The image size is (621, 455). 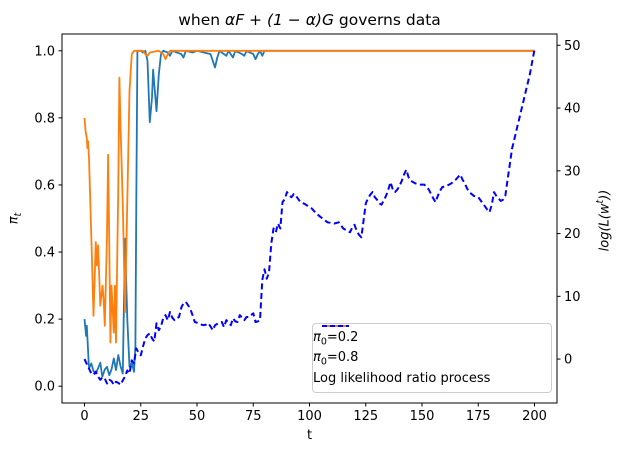 What do you see at coordinates (422, 416) in the screenshot?
I see `x-tick-label: 150` at bounding box center [422, 416].